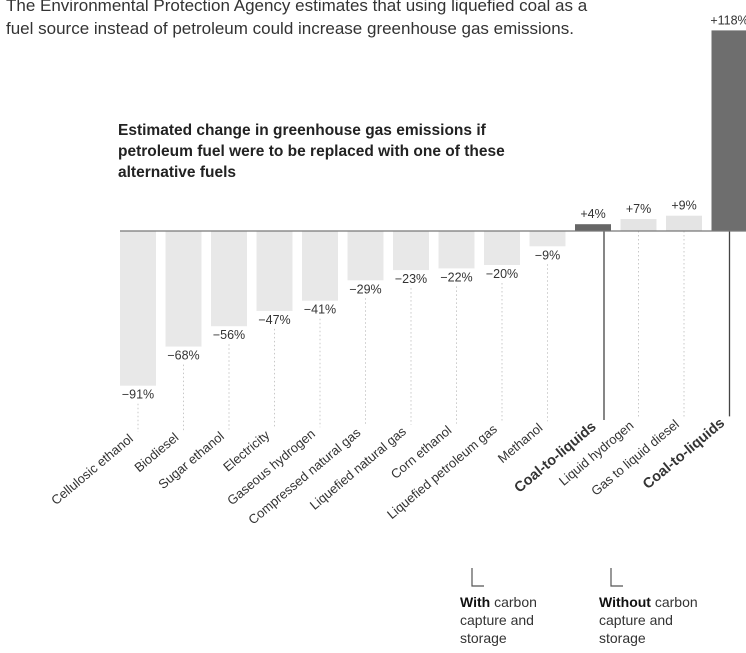 The image size is (746, 653). Describe the element at coordinates (547, 255) in the screenshot. I see `value-label-9: −9%` at that location.